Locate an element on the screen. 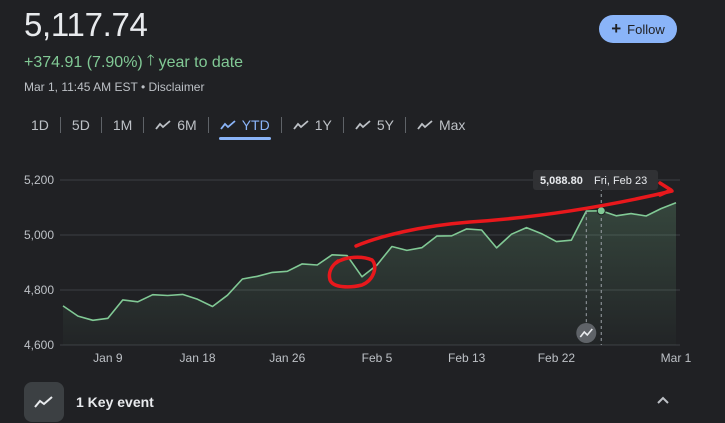 The image size is (725, 423). key-event-label: 1 Key event is located at coordinates (115, 401).